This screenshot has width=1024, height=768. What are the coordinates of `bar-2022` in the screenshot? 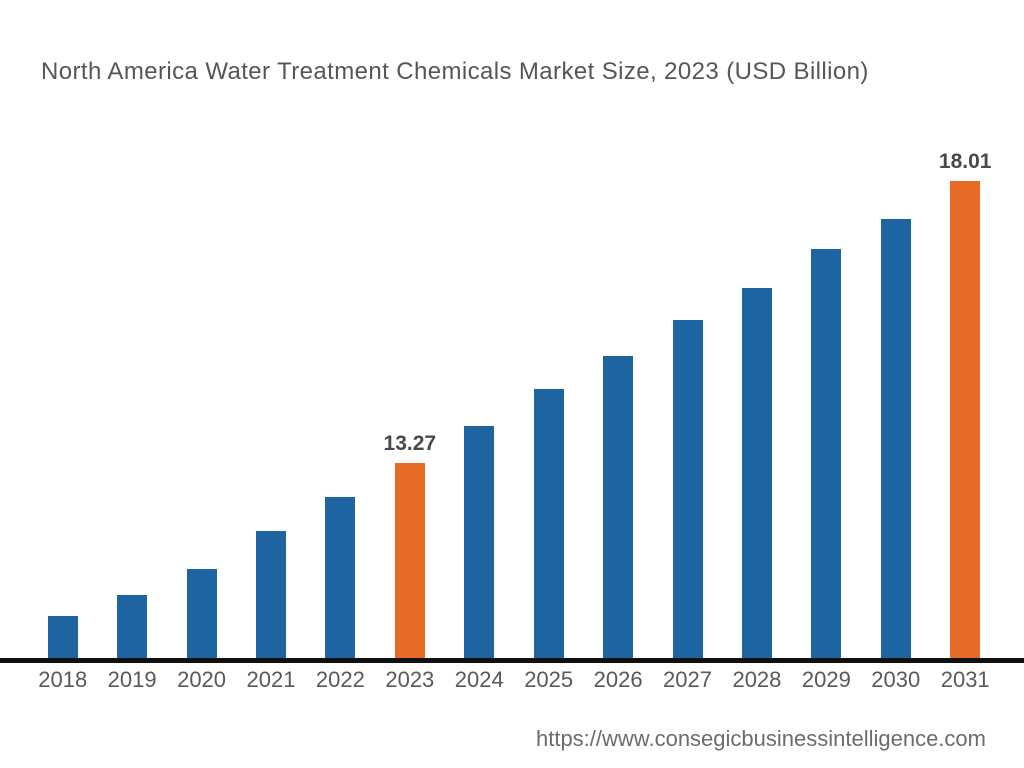 It's located at (340, 578).